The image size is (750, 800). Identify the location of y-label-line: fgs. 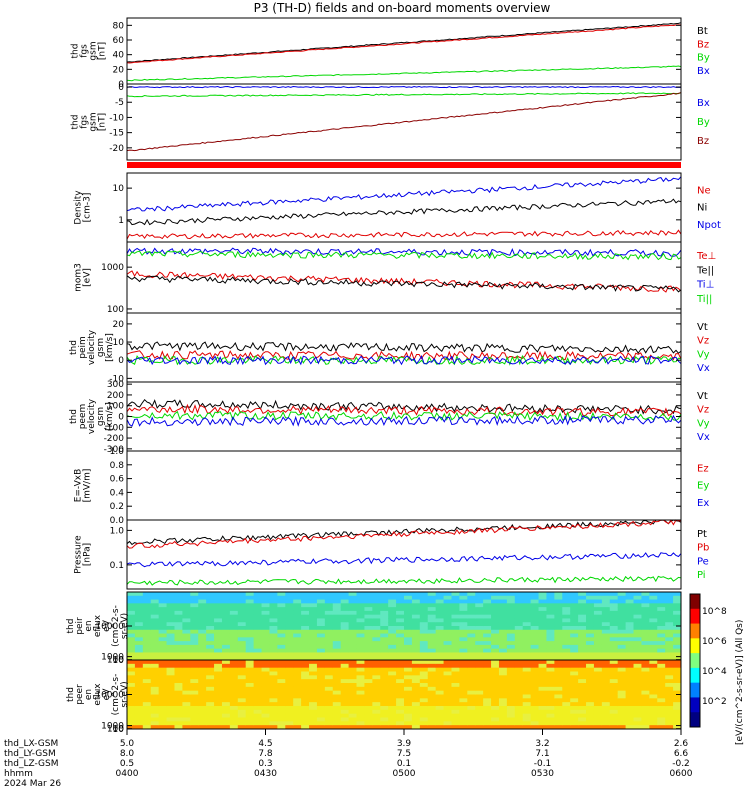
(85, 51).